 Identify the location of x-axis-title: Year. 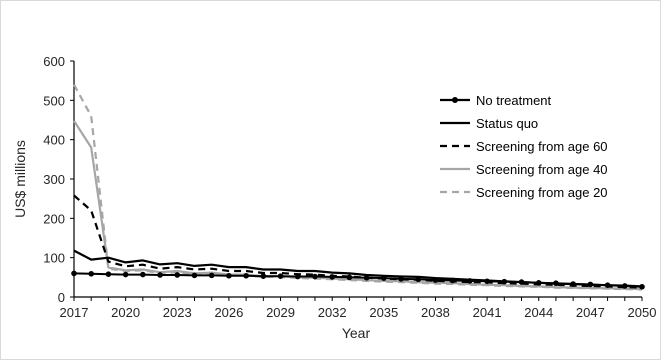
(356, 333).